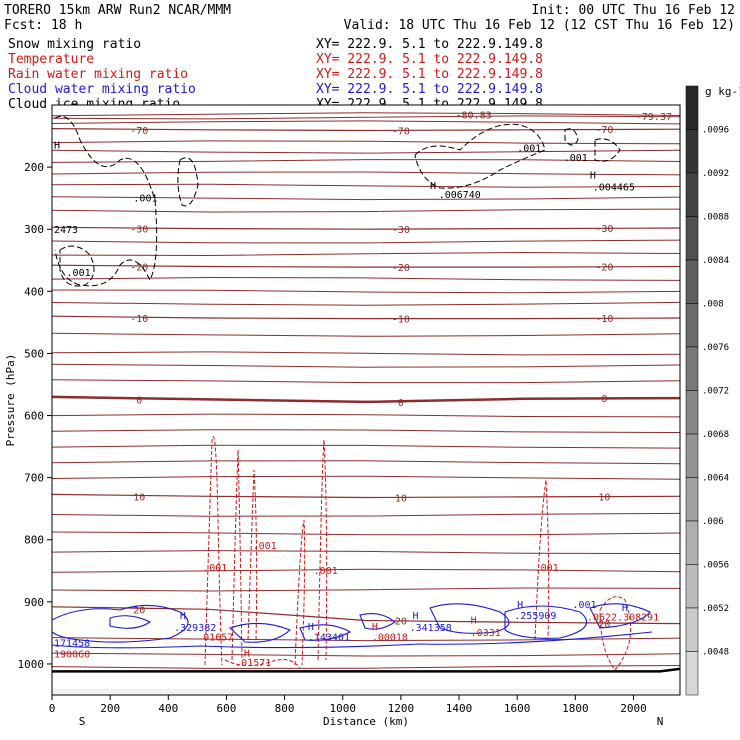 The image size is (740, 740). What do you see at coordinates (715, 435) in the screenshot?
I see `colorbar-label: .0068` at bounding box center [715, 435].